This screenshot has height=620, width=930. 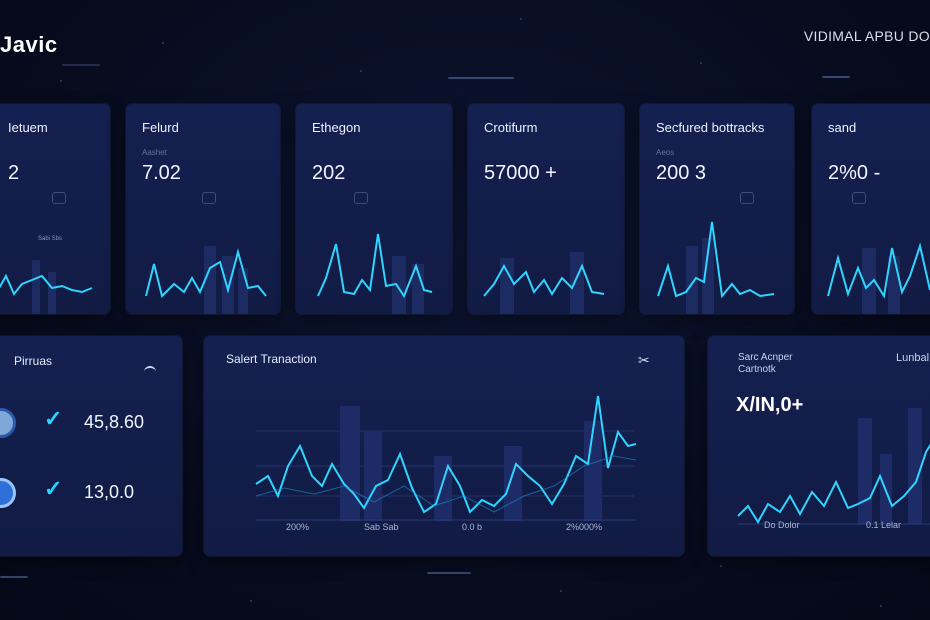 What do you see at coordinates (33, 361) in the screenshot?
I see `panel-title: Pirruas` at bounding box center [33, 361].